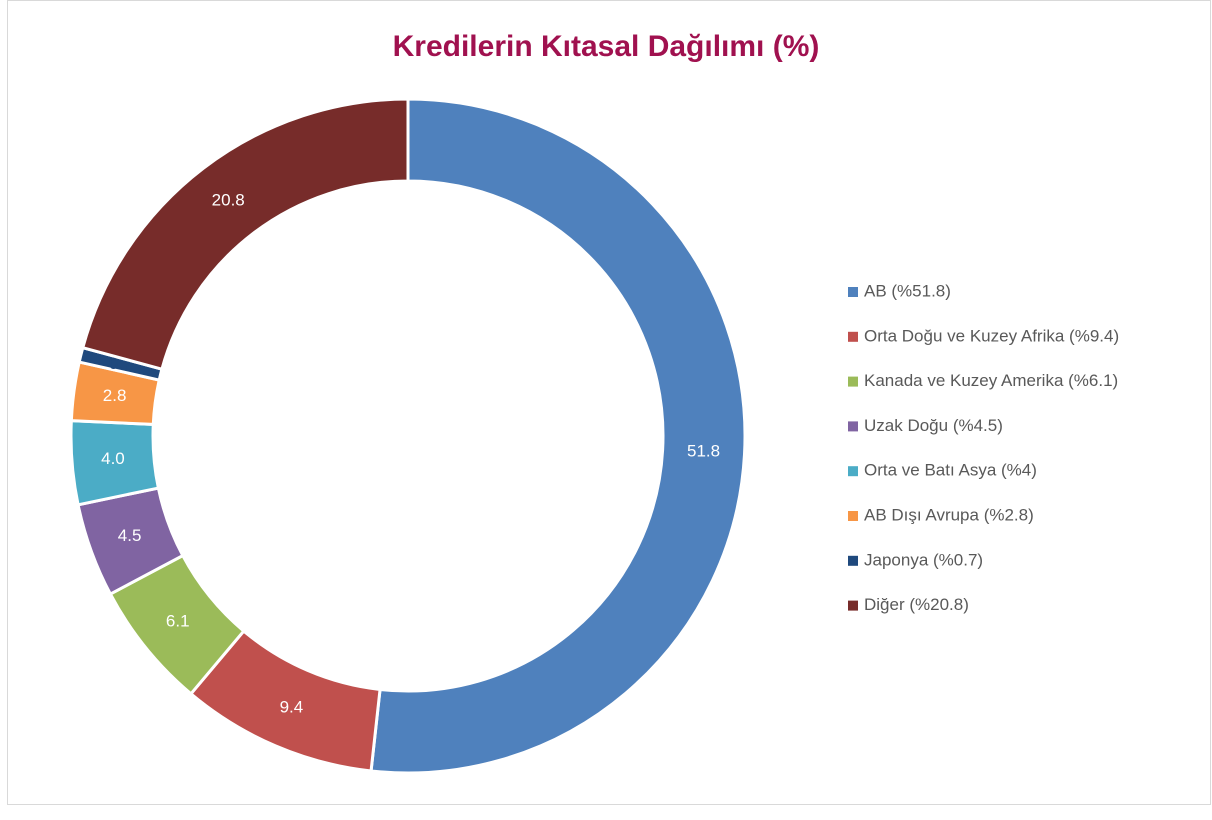 Image resolution: width=1212 pixels, height=820 pixels. What do you see at coordinates (130, 535) in the screenshot?
I see `data-label: 4.5` at bounding box center [130, 535].